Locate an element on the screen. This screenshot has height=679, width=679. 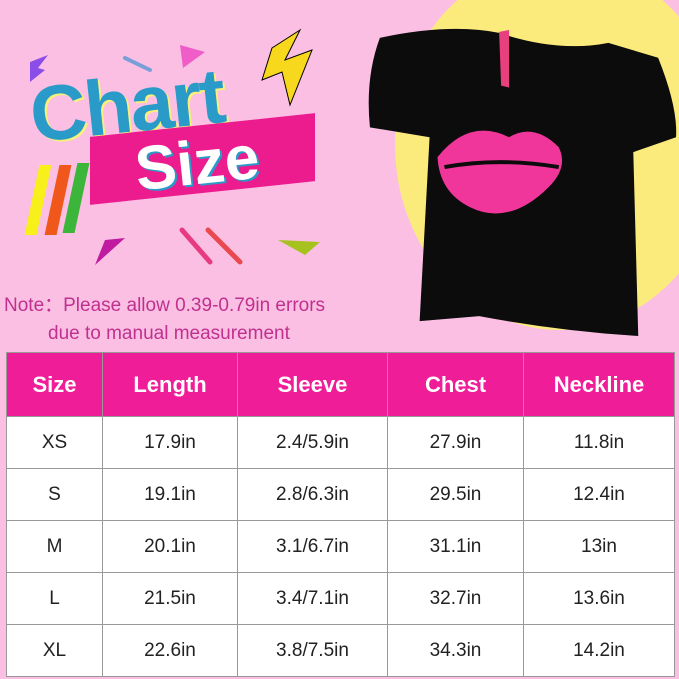
table-row: M 20.1in 3.1/6.7in 31.1in 13in is located at coordinates (340, 546).